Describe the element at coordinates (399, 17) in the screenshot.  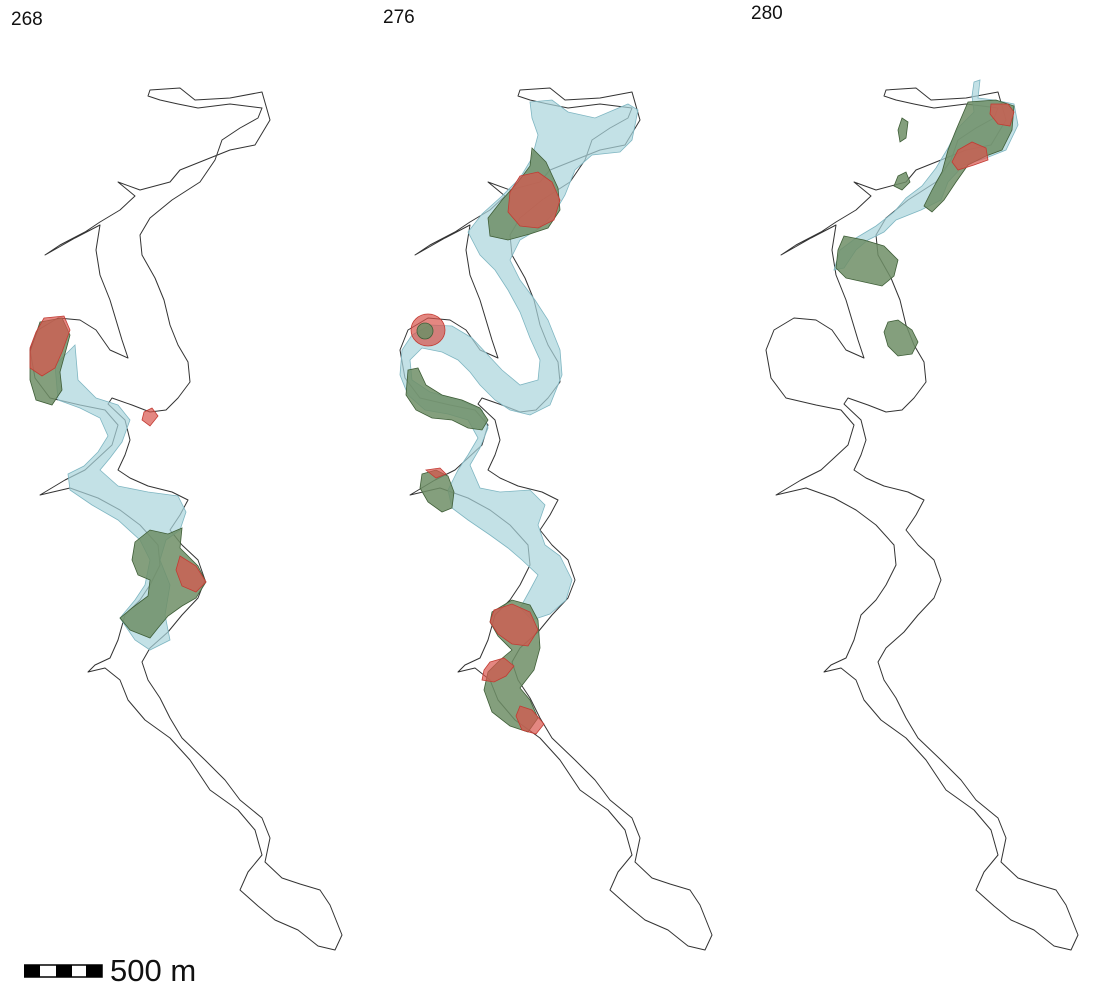
I see `panel-label-276: 276` at that location.